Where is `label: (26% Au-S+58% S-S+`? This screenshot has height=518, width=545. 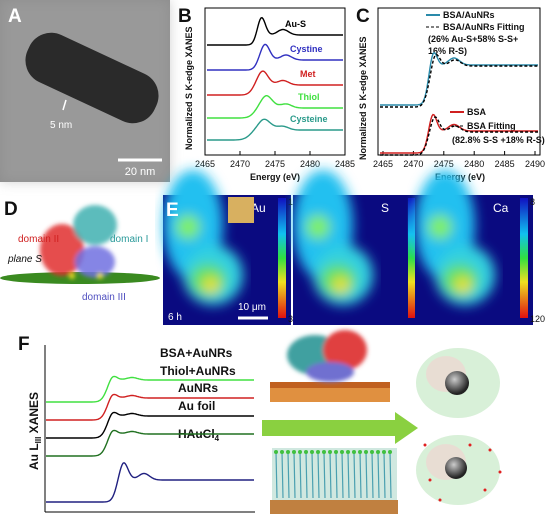
label: (26% Au-S+58% S-S+ is located at coordinates (473, 39).